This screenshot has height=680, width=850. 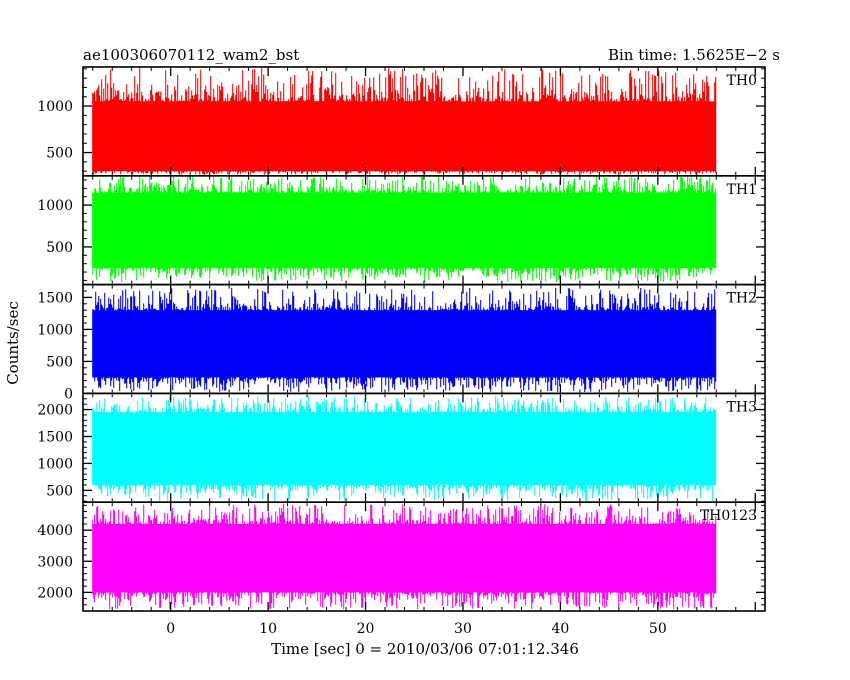 What do you see at coordinates (742, 407) in the screenshot?
I see `panel-label-th3: TH3` at bounding box center [742, 407].